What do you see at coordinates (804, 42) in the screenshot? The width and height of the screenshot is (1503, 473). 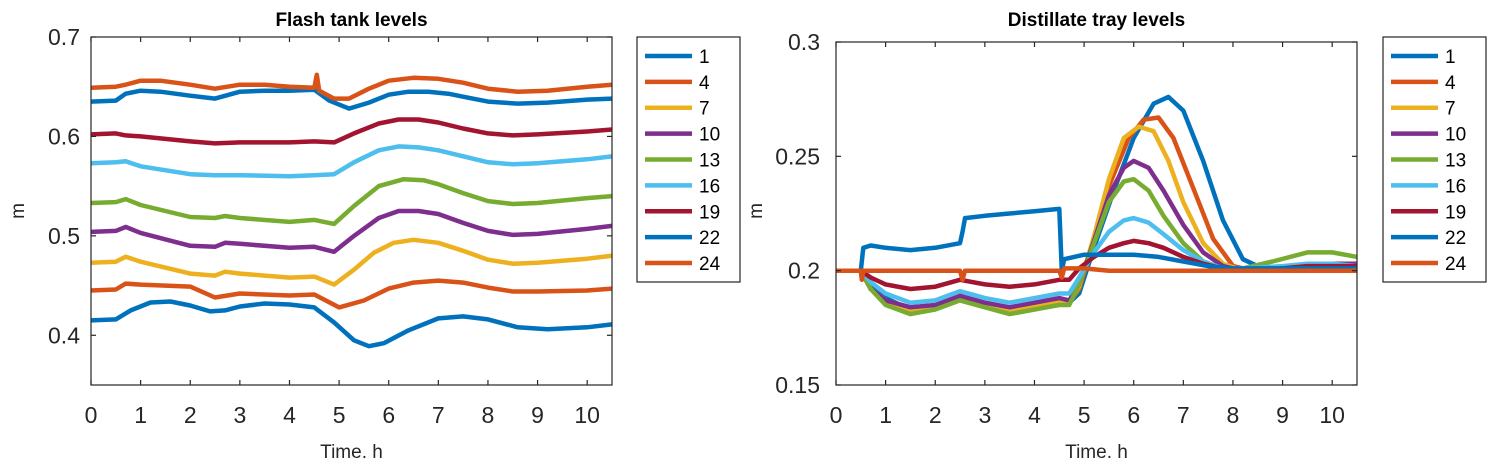 I see `y-tick-label: 0.3` at bounding box center [804, 42].